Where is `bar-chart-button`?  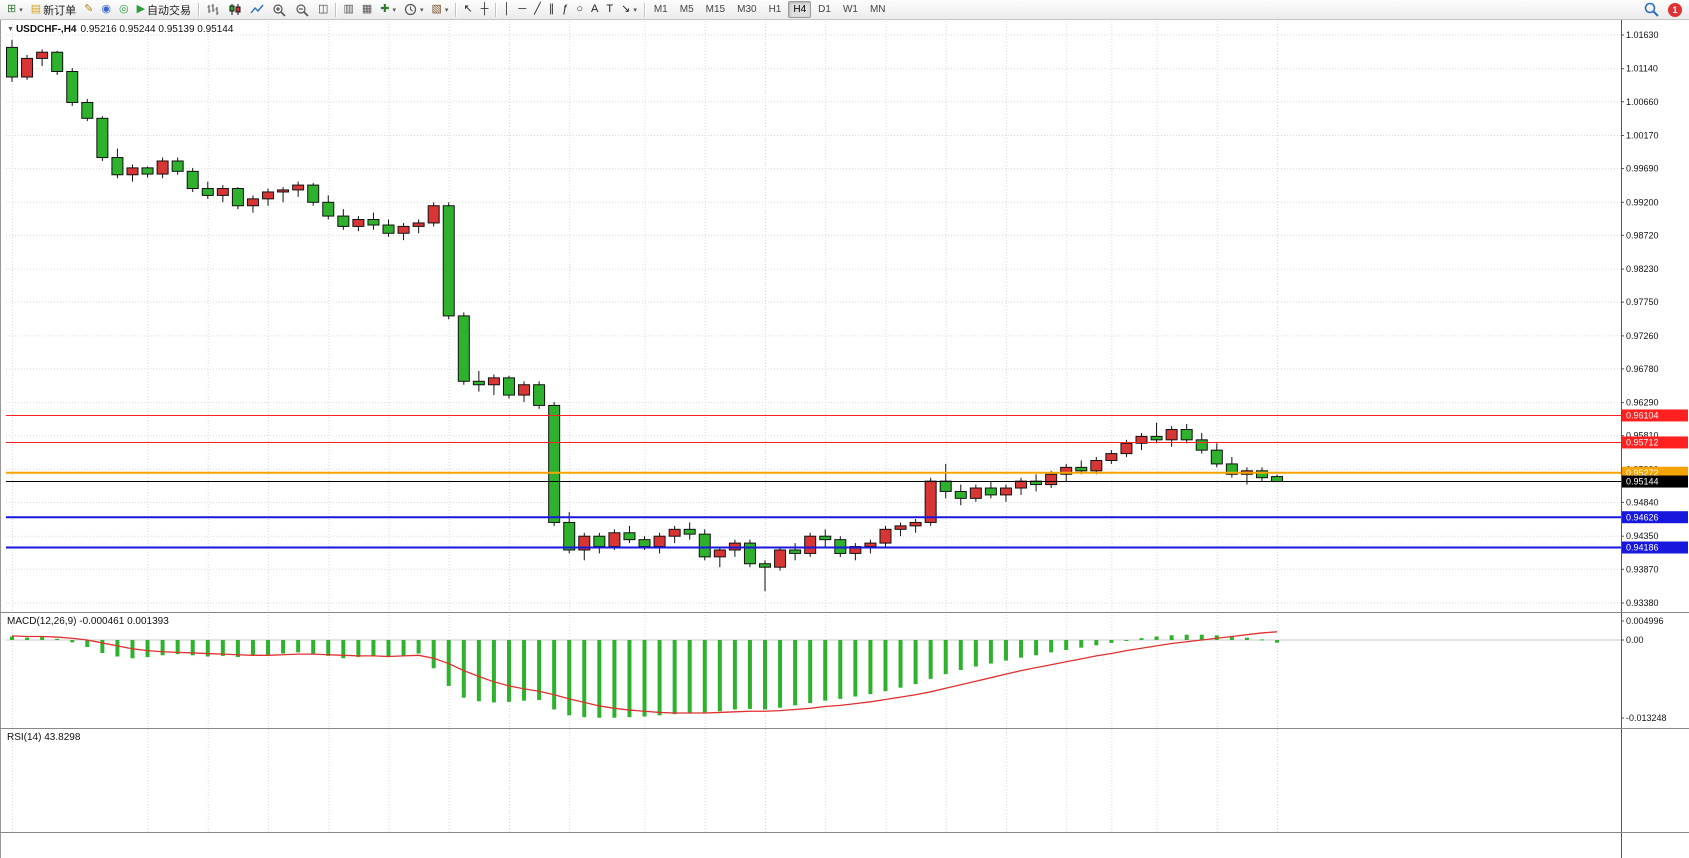
bar-chart-button is located at coordinates (213, 9).